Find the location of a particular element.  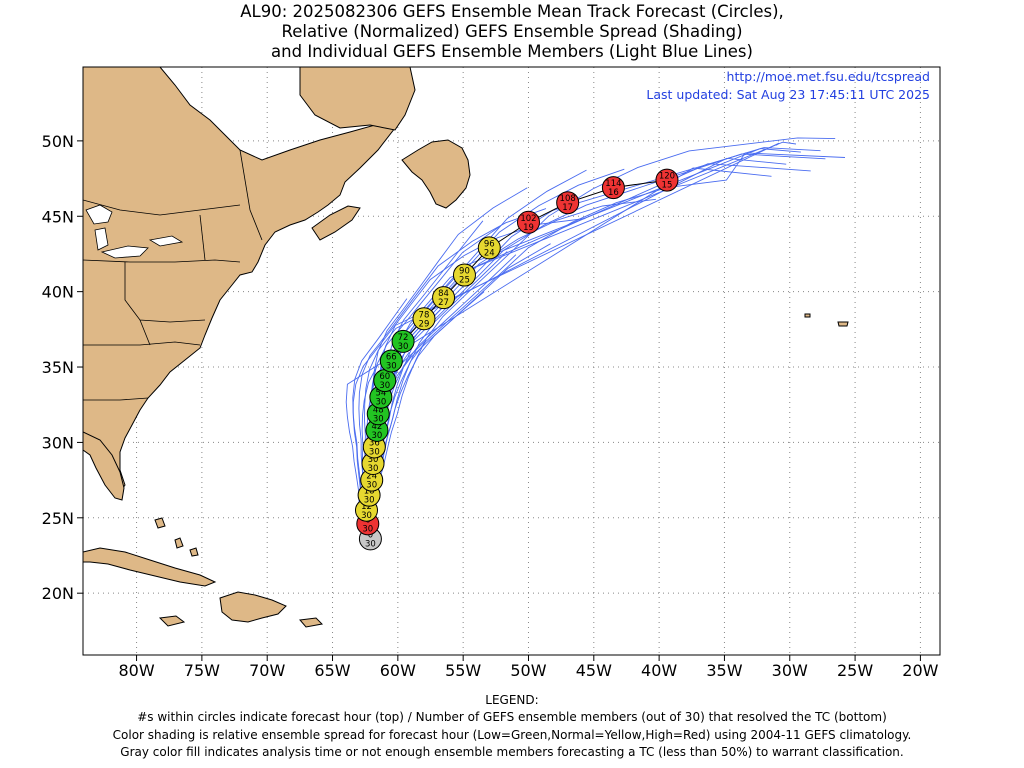

forecast-hour-label: 54 is located at coordinates (380, 394).